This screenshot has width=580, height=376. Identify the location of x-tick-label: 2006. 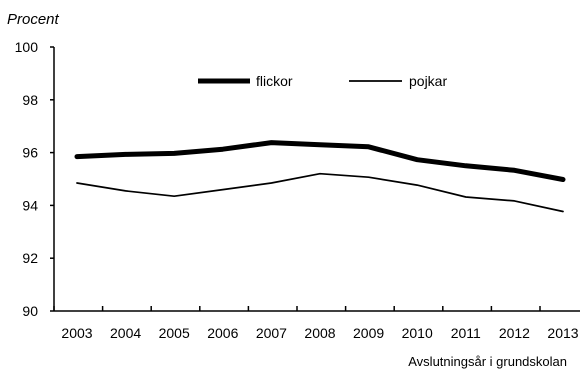
(222, 333).